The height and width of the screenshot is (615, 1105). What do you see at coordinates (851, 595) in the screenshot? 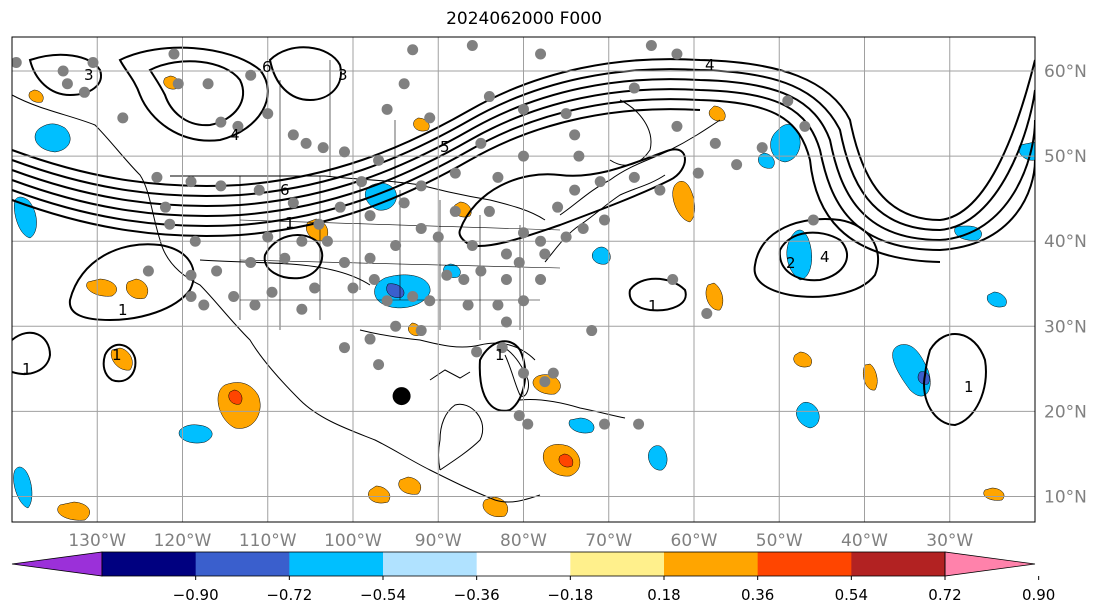
I see `colorbar-tick-label: 0.54` at bounding box center [851, 595].